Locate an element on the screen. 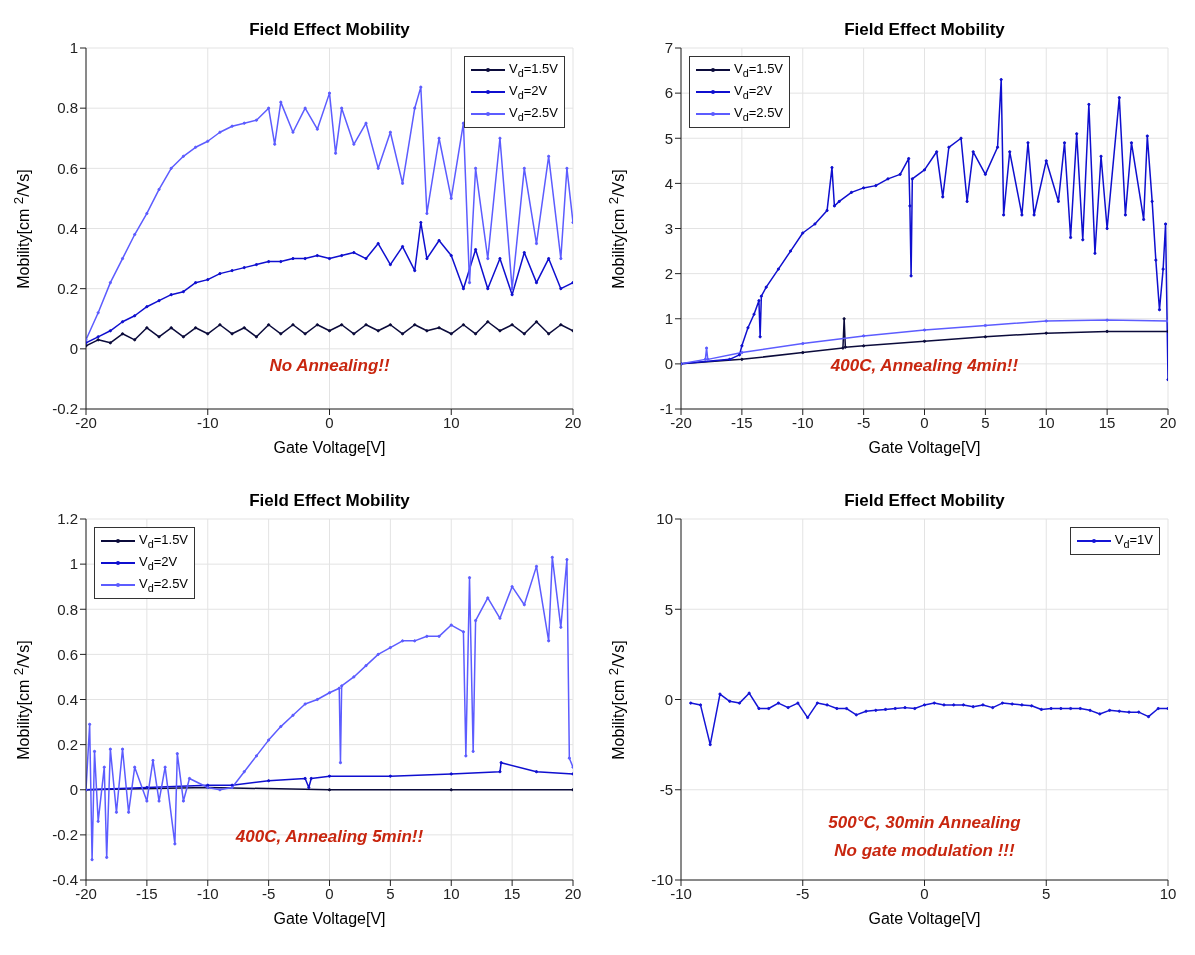 The width and height of the screenshot is (1195, 955). annotation: 400C, Annealing 4min!! is located at coordinates (924, 365).